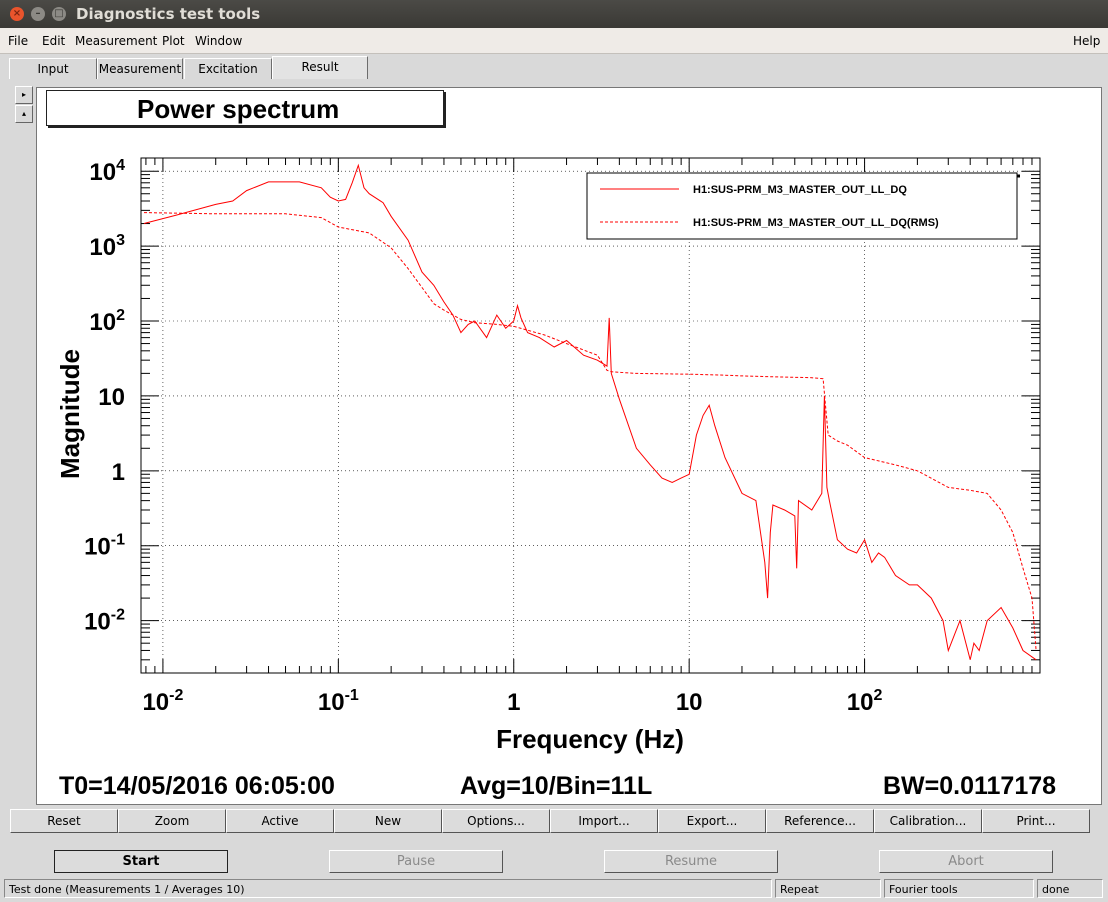 This screenshot has width=1108, height=902. What do you see at coordinates (107, 171) in the screenshot?
I see `y-tick-label: 10⁴` at bounding box center [107, 171].